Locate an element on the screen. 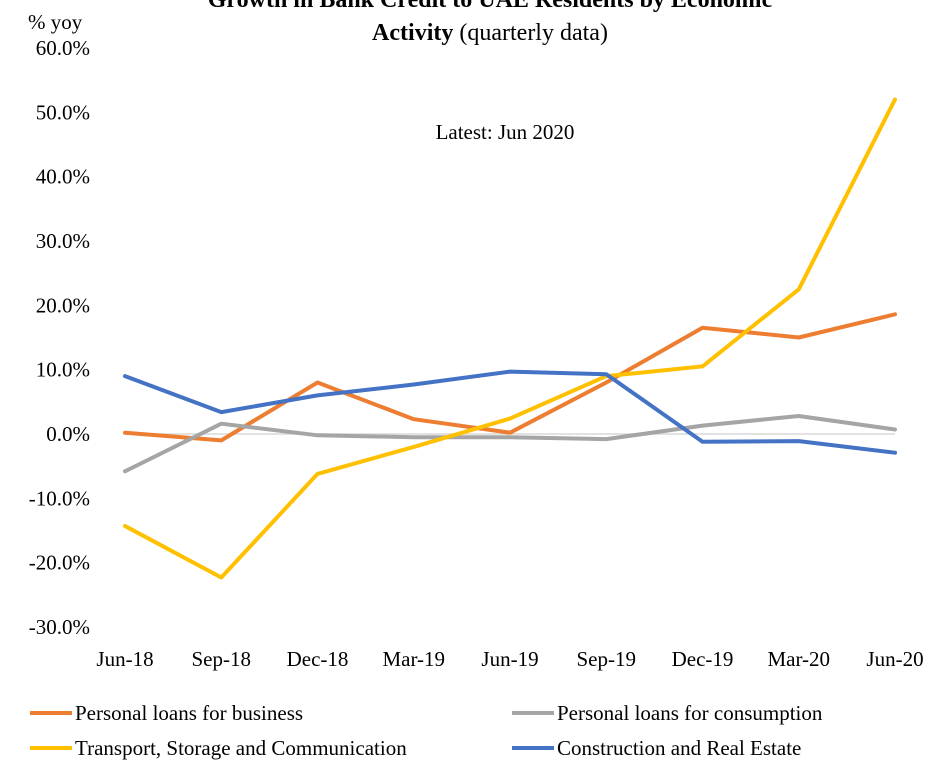  chart-title-bold-part: Activity is located at coordinates (412, 33).